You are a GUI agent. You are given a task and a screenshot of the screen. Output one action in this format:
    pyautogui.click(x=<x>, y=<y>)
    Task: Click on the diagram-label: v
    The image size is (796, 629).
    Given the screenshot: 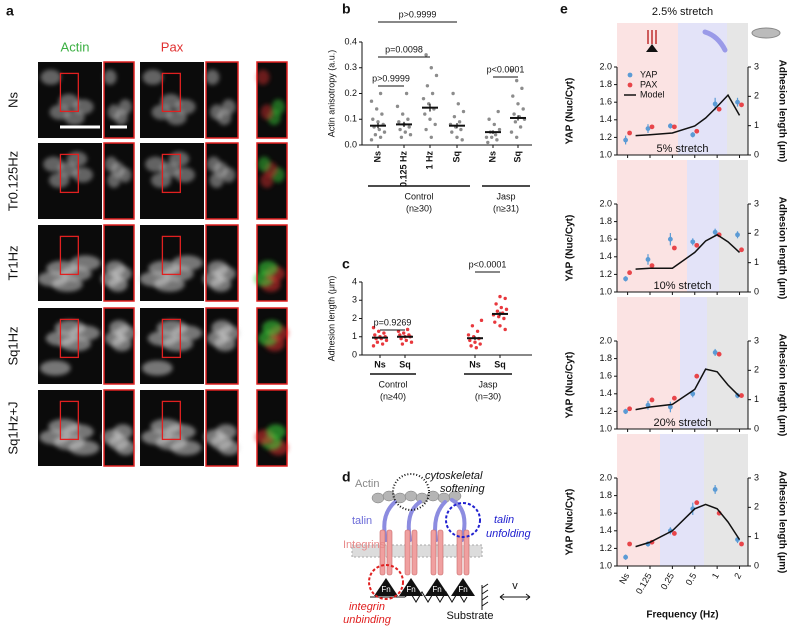 What is the action you would take?
    pyautogui.click(x=515, y=586)
    